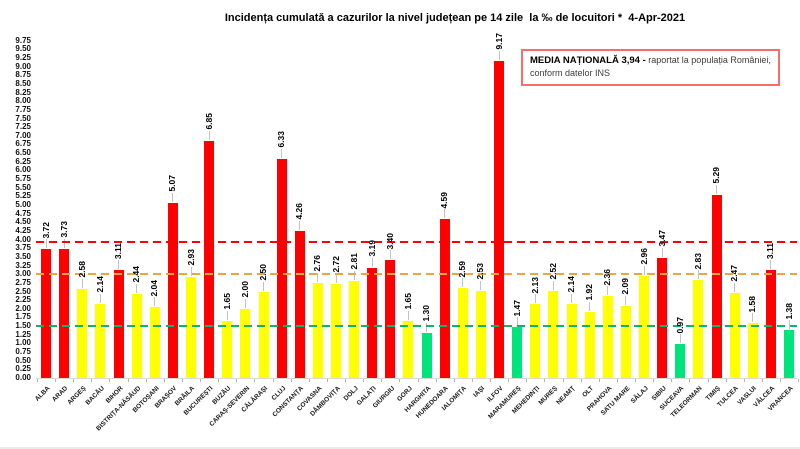 The width and height of the screenshot is (800, 449). Describe the element at coordinates (23, 291) in the screenshot. I see `y-axis-tick-label: 2.50` at that location.